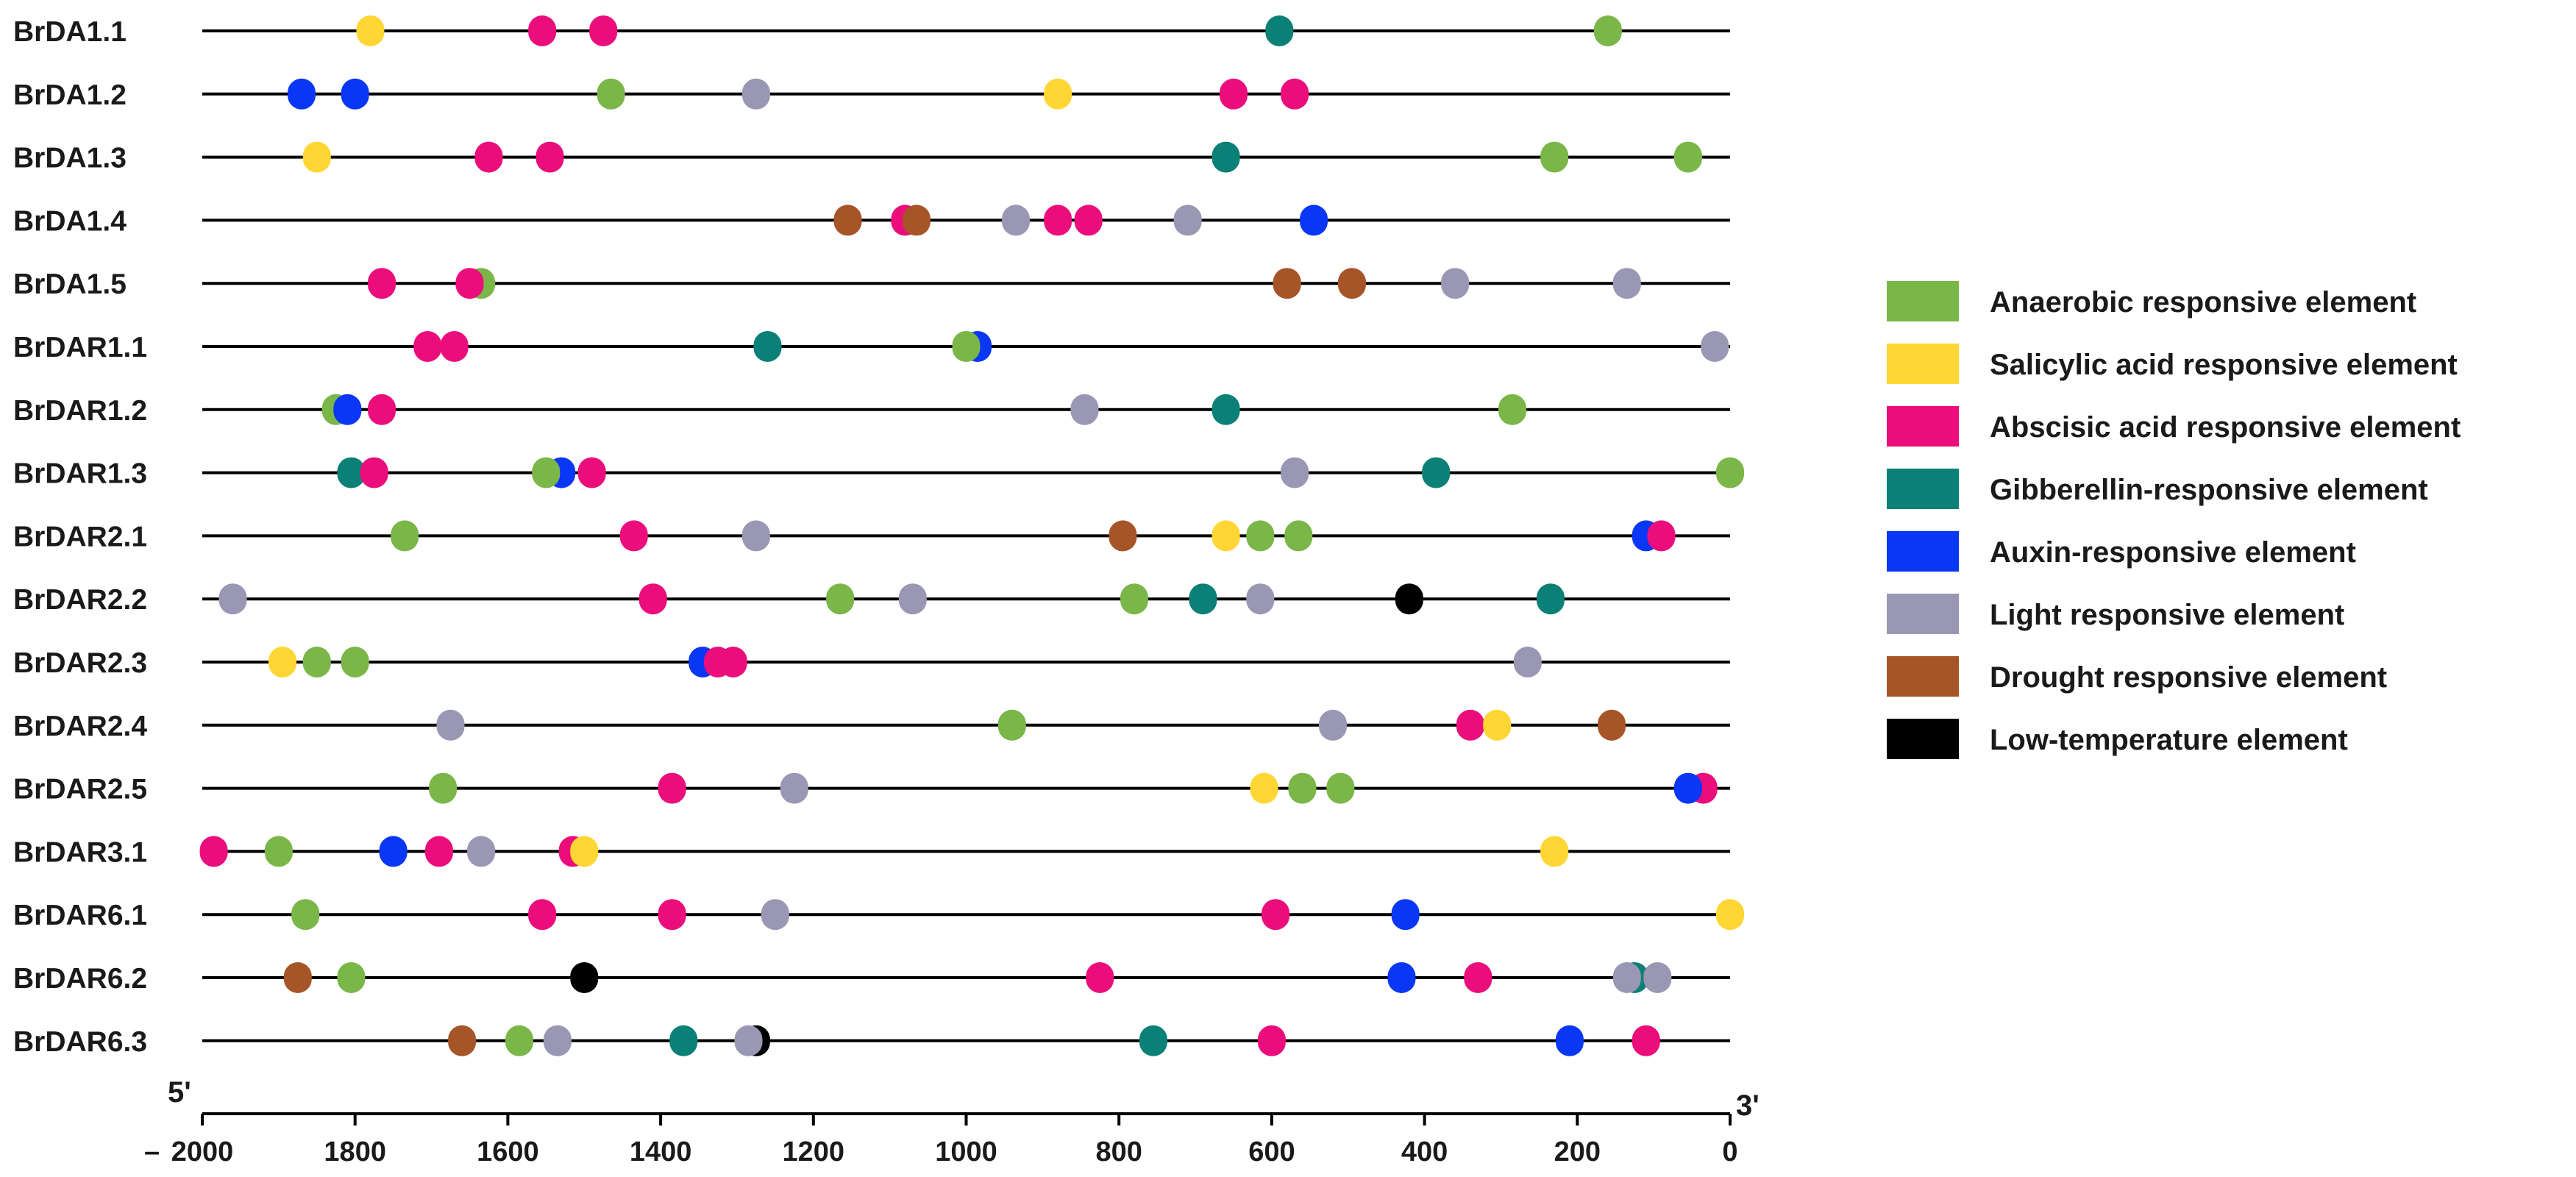 This screenshot has height=1177, width=2576. What do you see at coordinates (70, 284) in the screenshot?
I see `gene-label: BrDA1.5` at bounding box center [70, 284].